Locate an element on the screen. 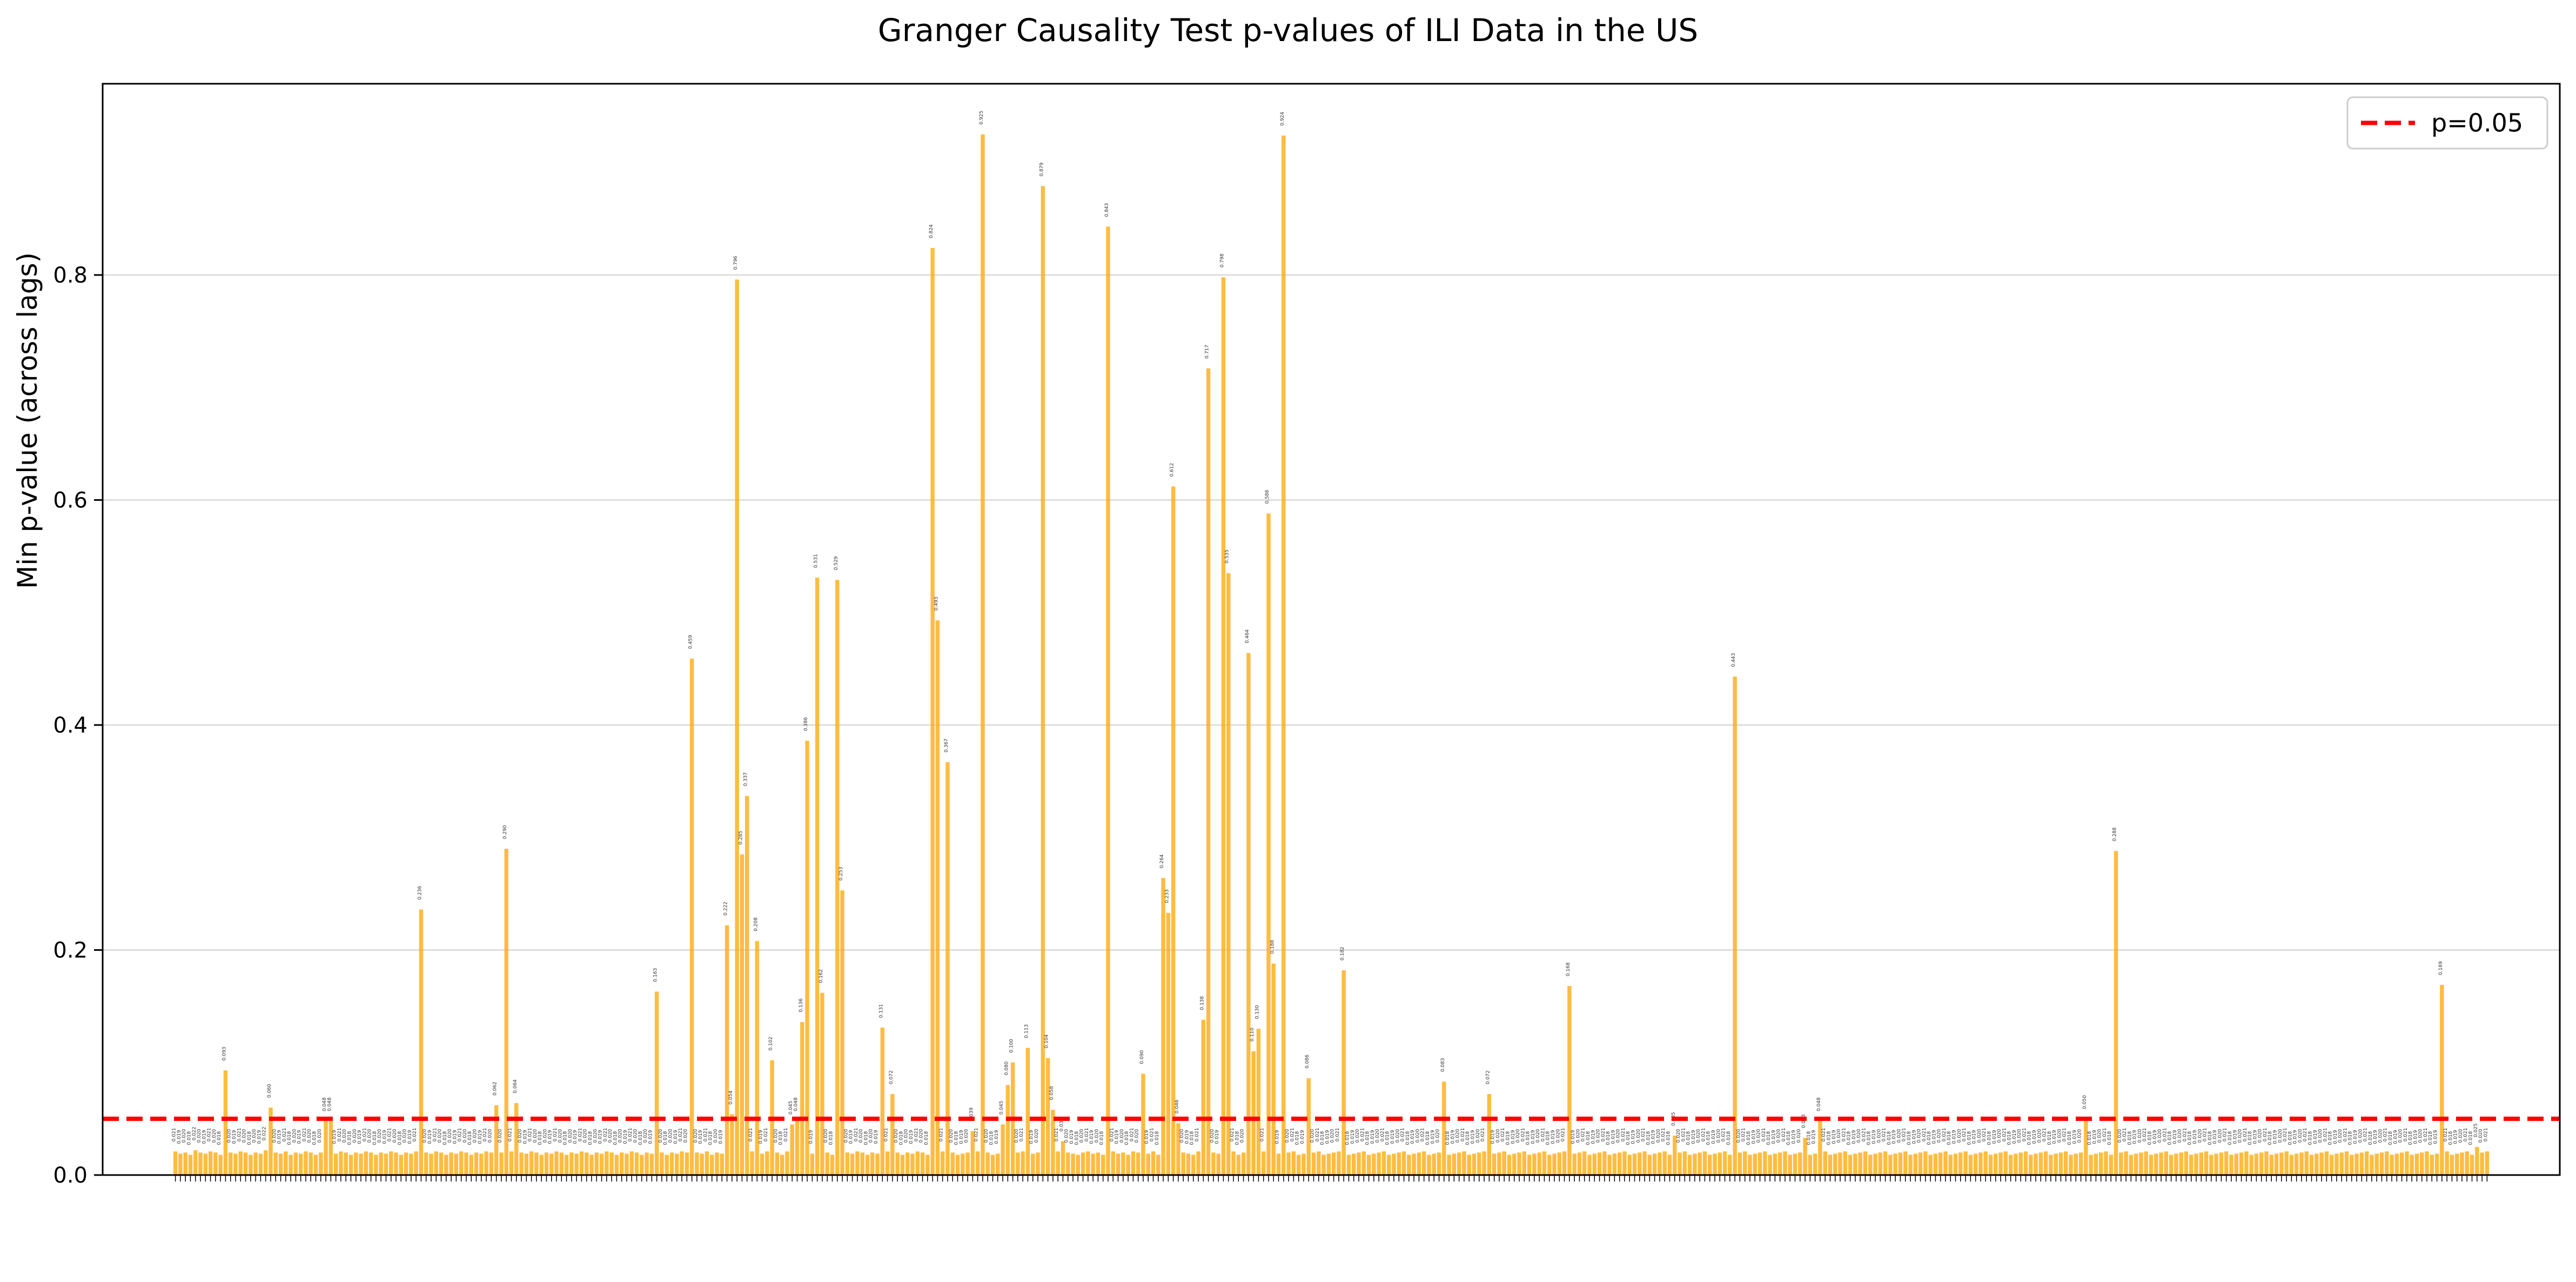 This screenshot has width=2576, height=1282. bar-value-label: 0.113 is located at coordinates (1026, 1031).